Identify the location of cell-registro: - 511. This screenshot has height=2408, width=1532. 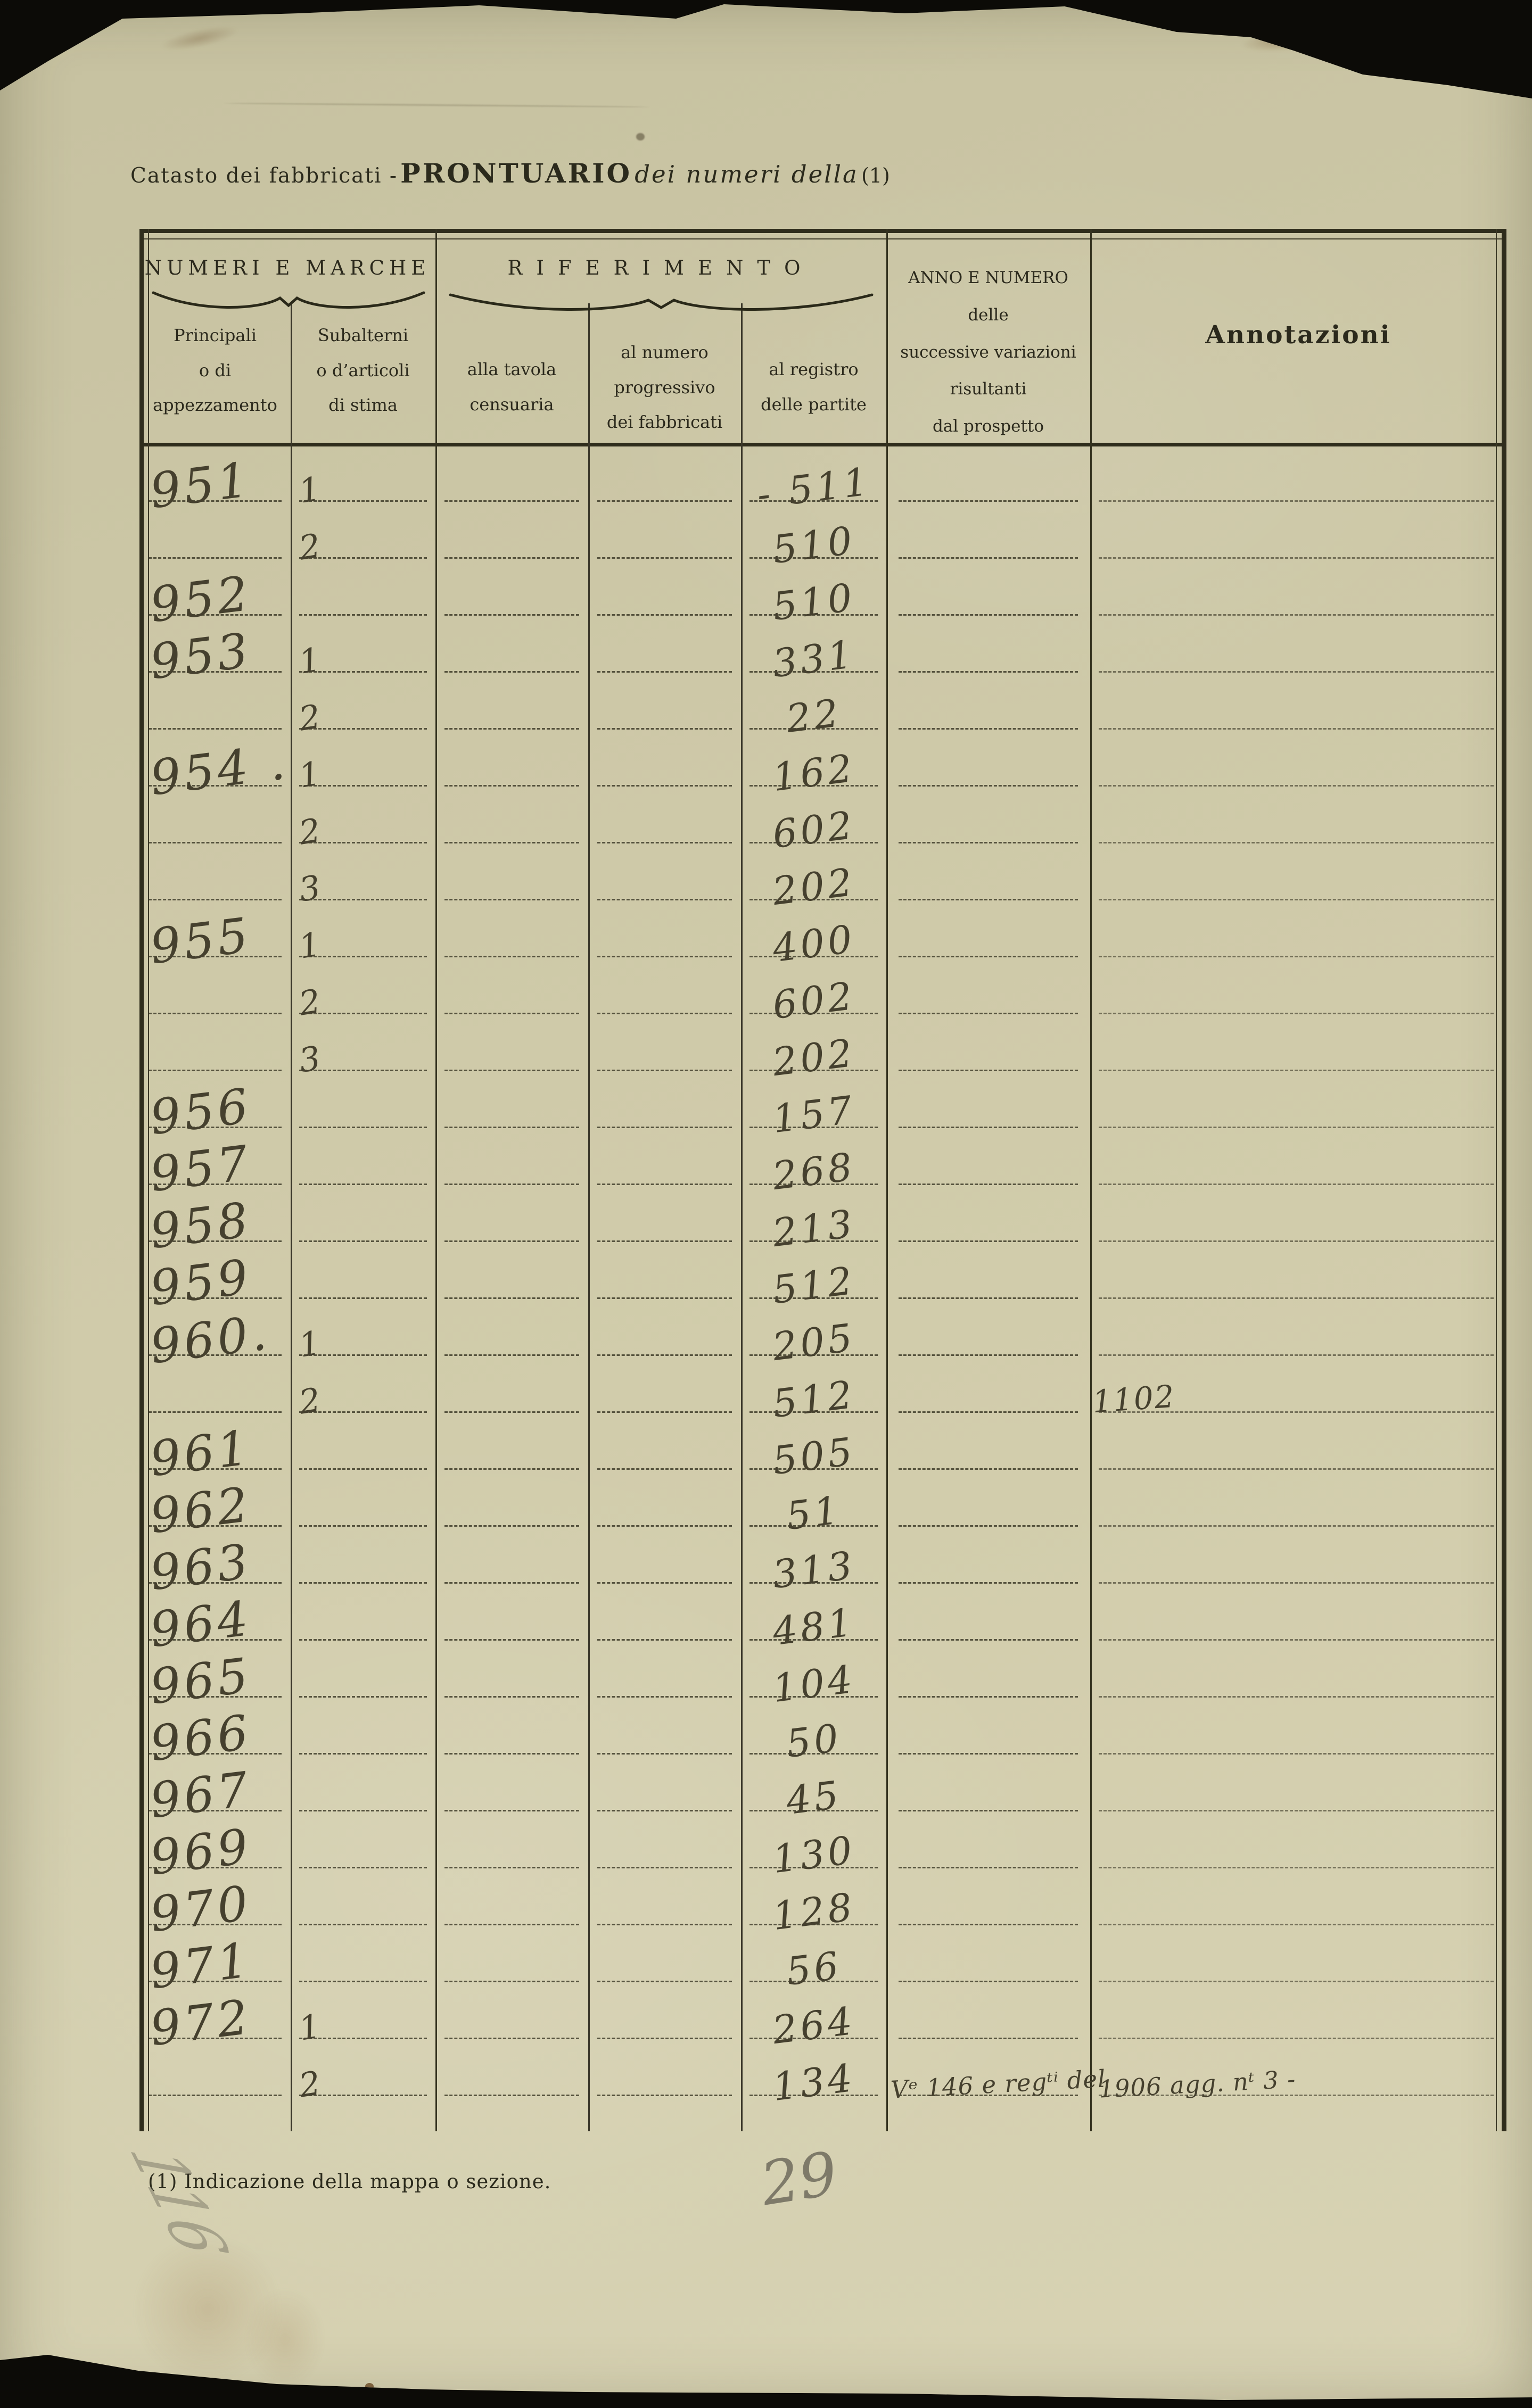
(813, 481).